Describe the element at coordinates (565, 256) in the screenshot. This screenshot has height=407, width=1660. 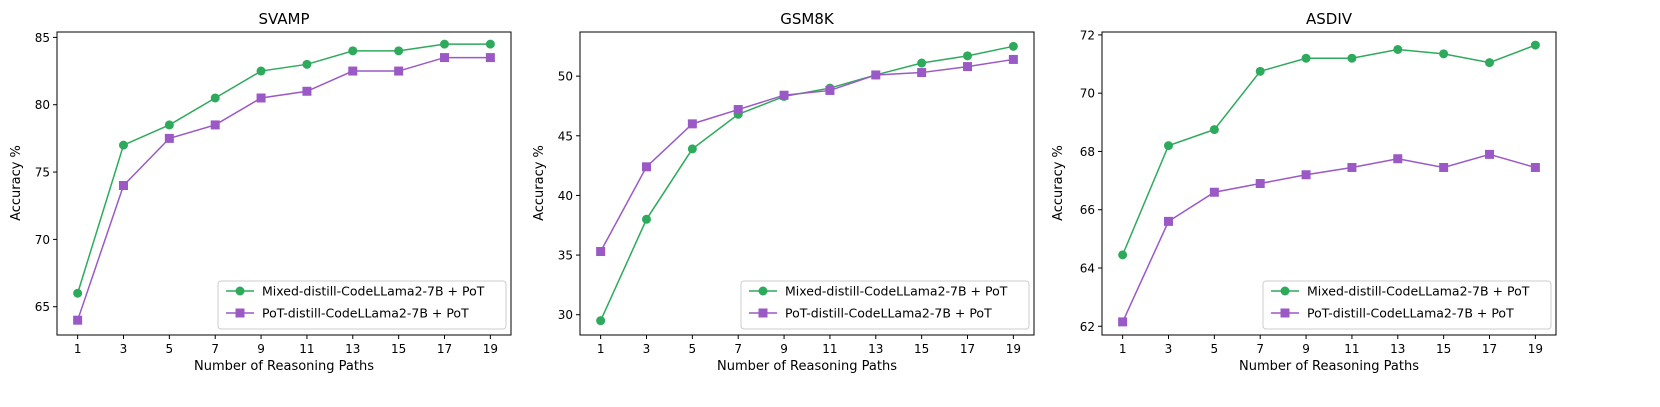
I see `y-tick-label: 35` at that location.